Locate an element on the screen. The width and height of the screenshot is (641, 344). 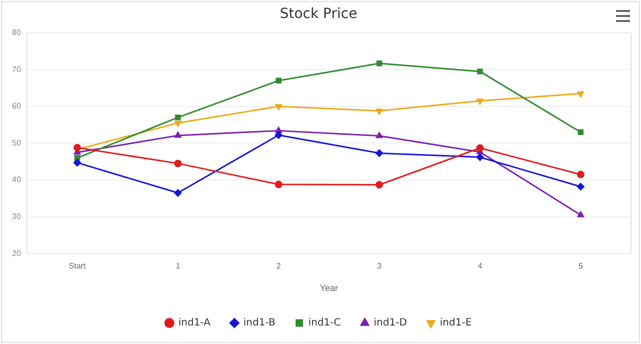
legend-label: ind1-B is located at coordinates (259, 323).